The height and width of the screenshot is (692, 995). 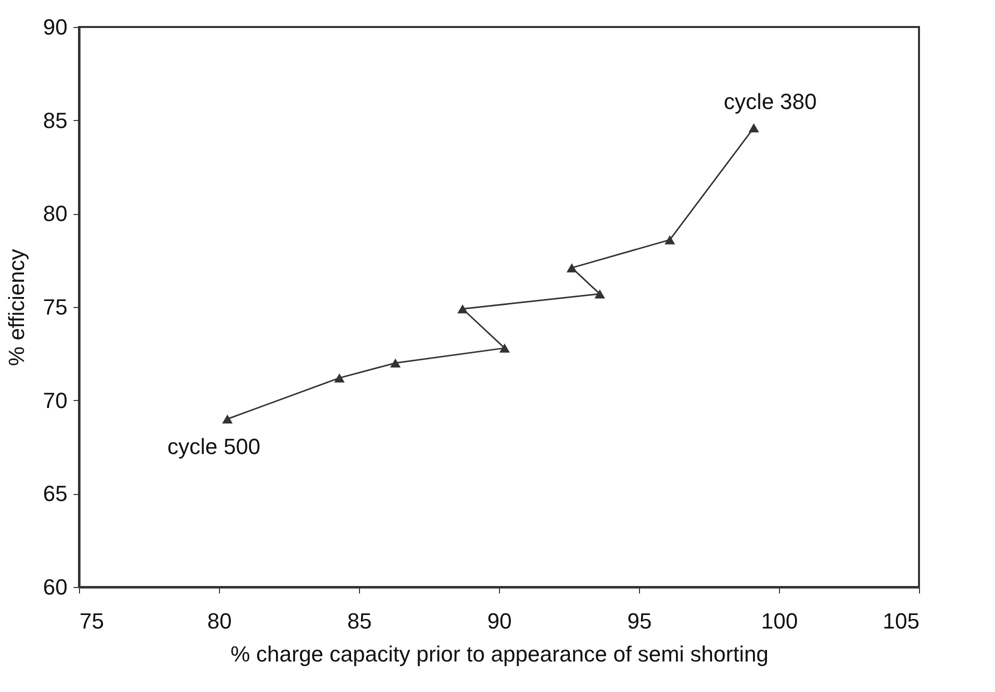 I want to click on y-tick-label: 90, so click(x=55, y=27).